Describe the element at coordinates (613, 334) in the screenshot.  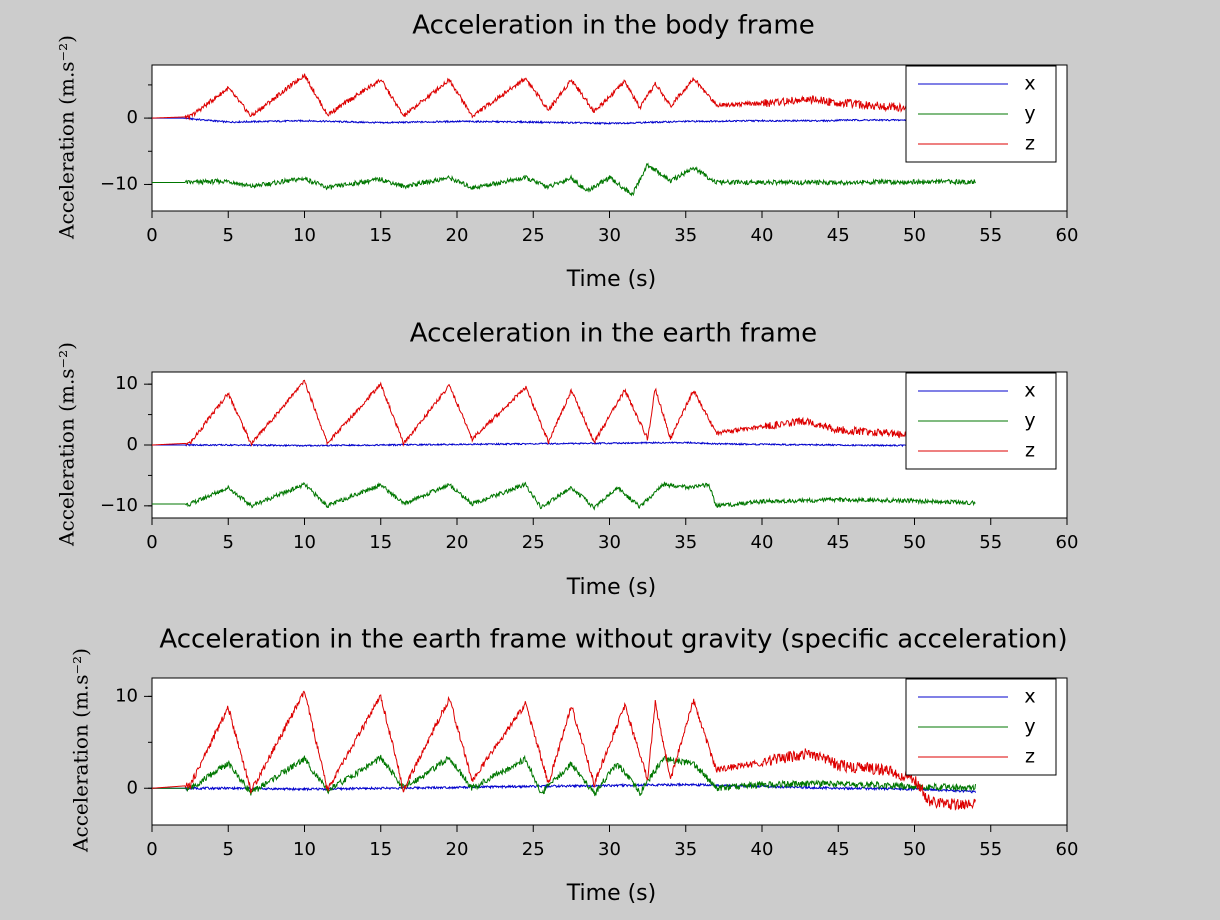
I see `chart-title: Acceleration in the earth frame` at that location.